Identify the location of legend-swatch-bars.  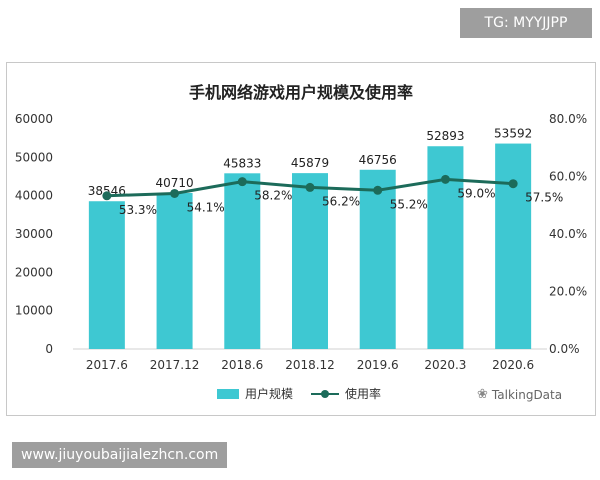
(228, 393).